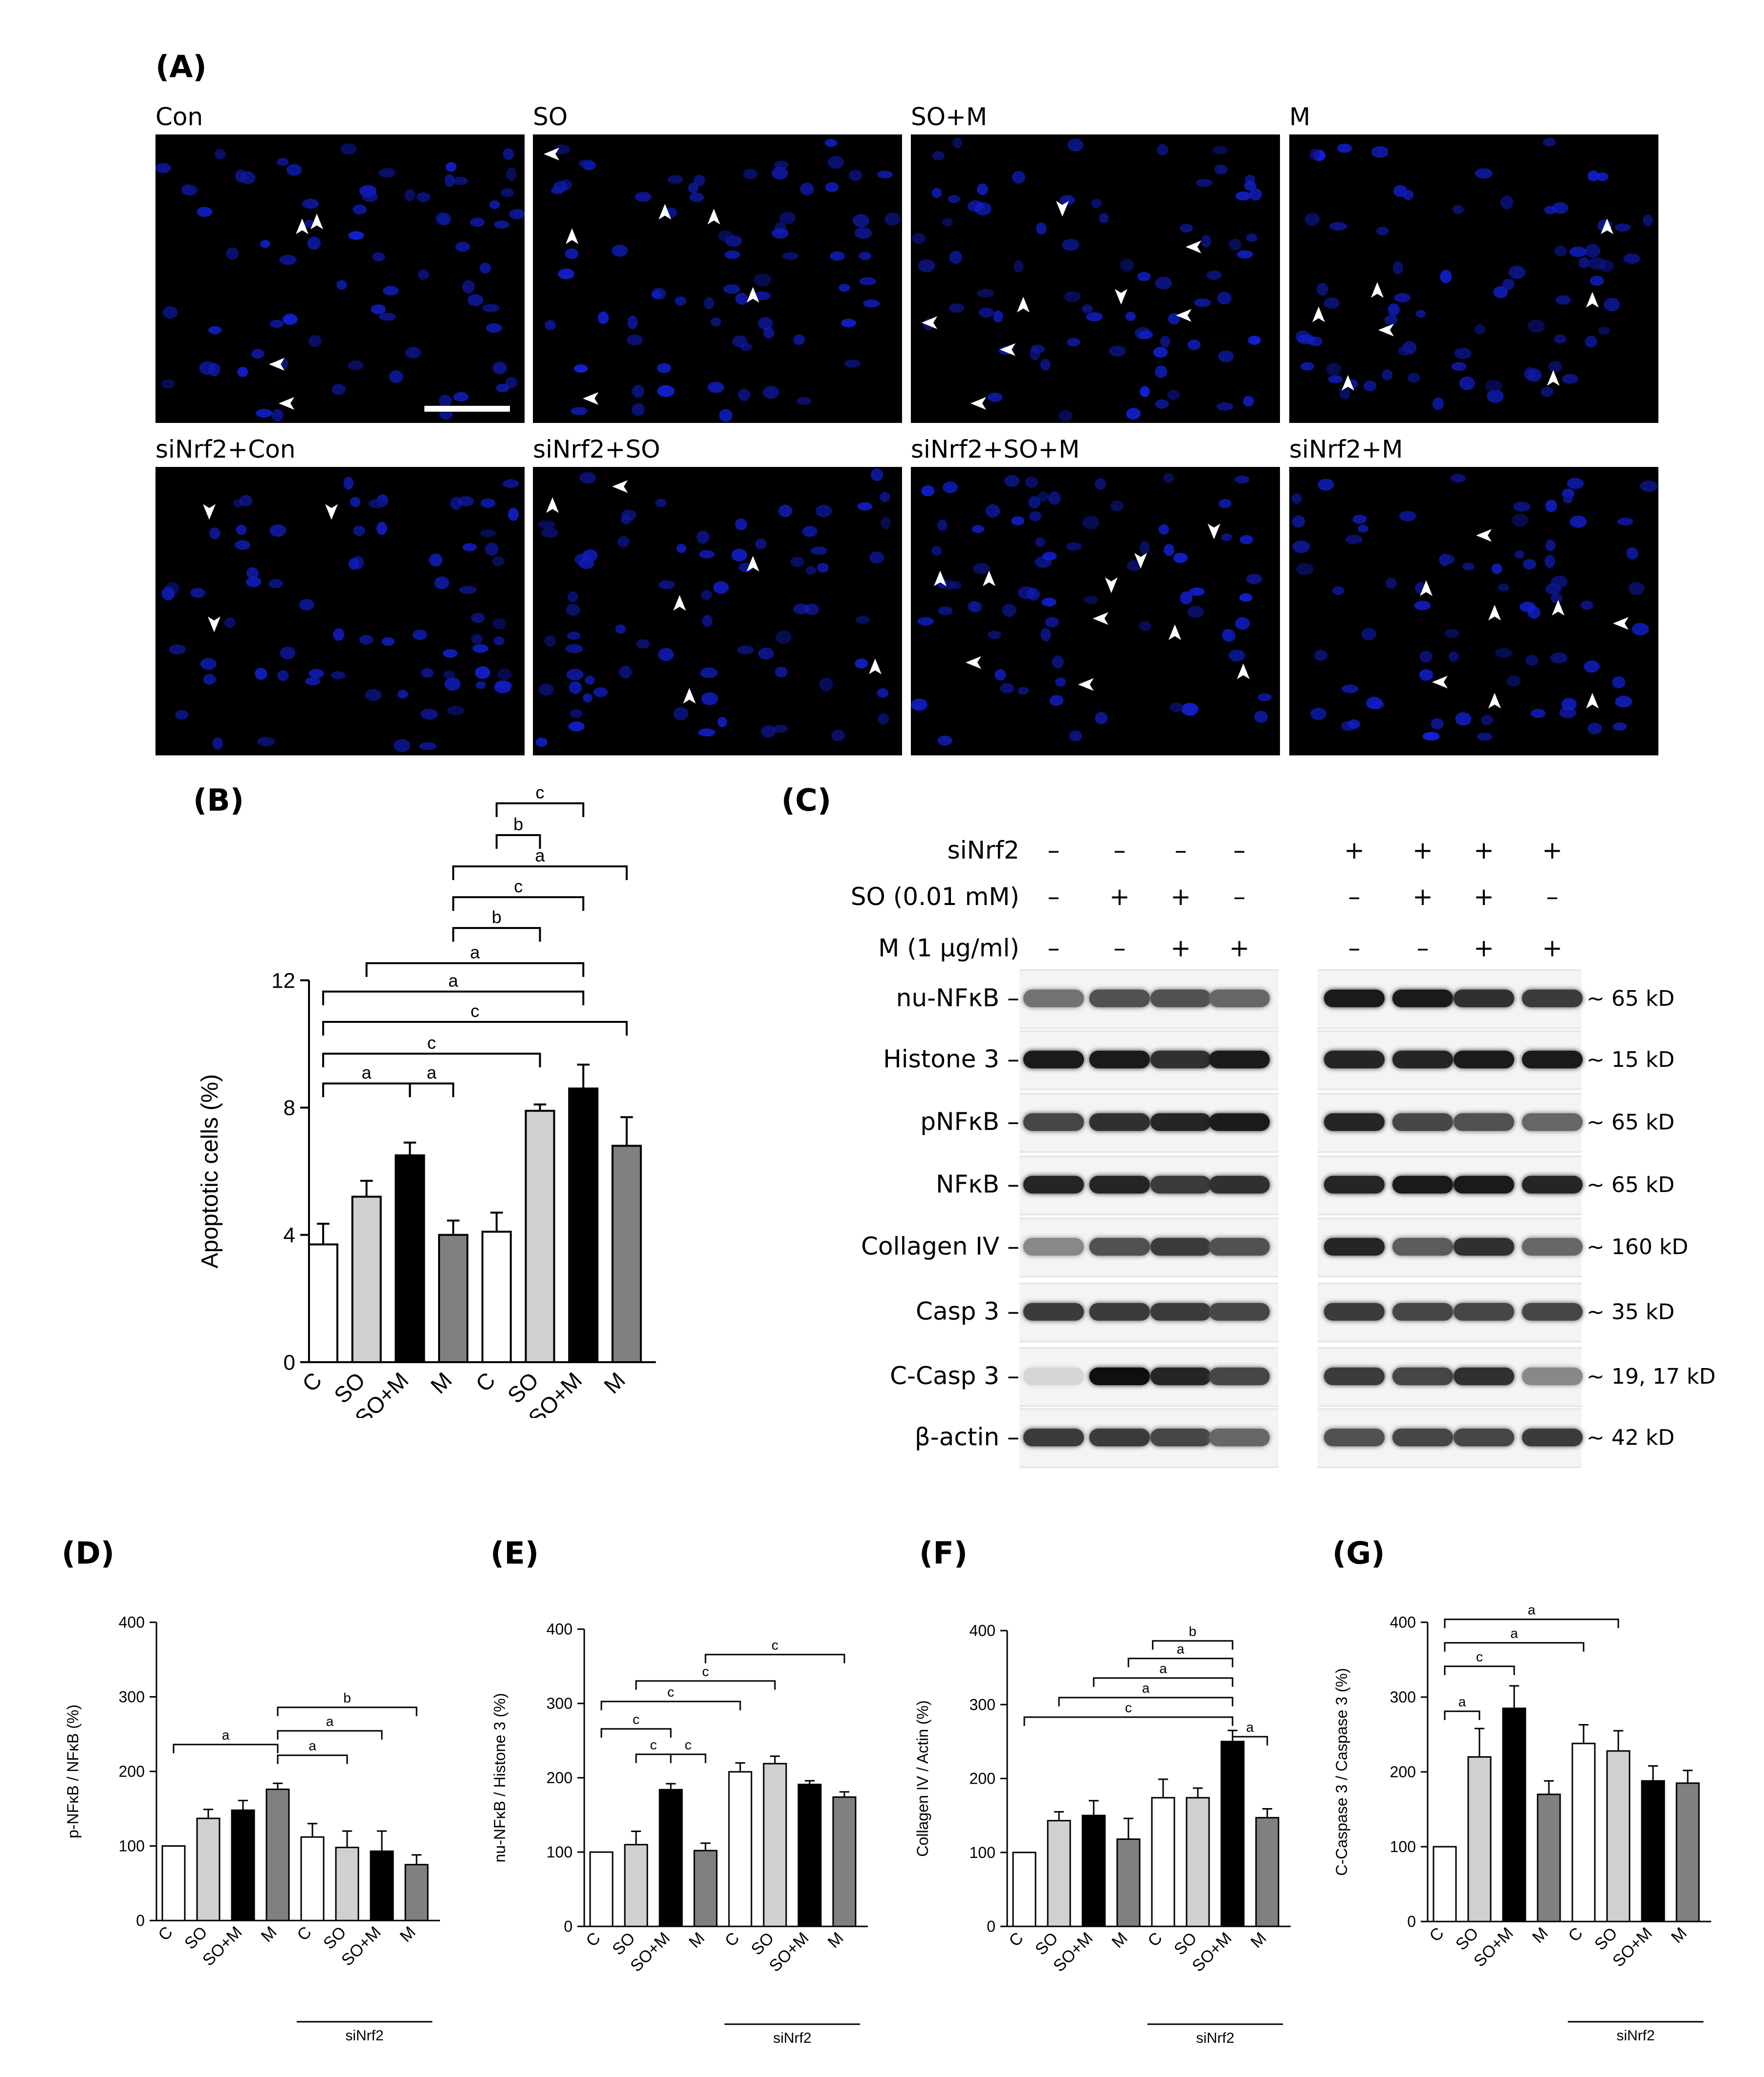  What do you see at coordinates (1403, 1622) in the screenshot?
I see `y-tick-label: 400` at bounding box center [1403, 1622].